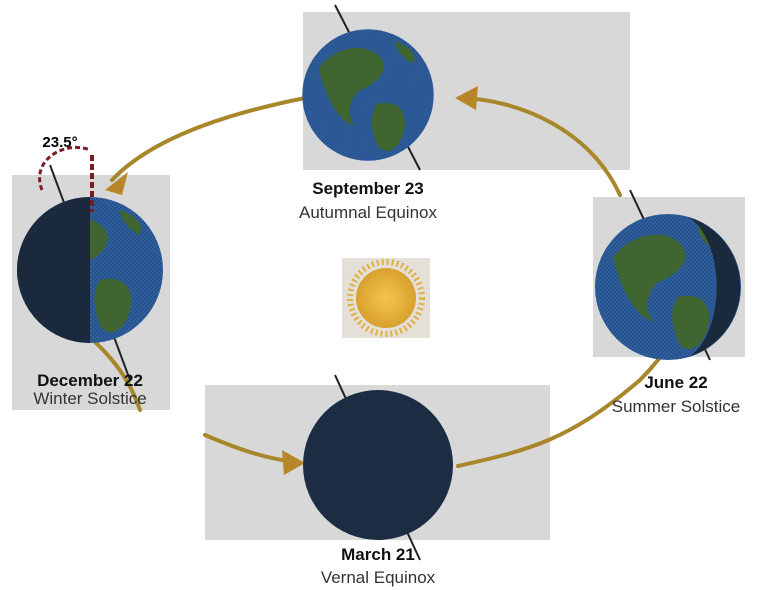 This screenshot has width=765, height=590. What do you see at coordinates (90, 380) in the screenshot?
I see `date-label: December 22` at bounding box center [90, 380].